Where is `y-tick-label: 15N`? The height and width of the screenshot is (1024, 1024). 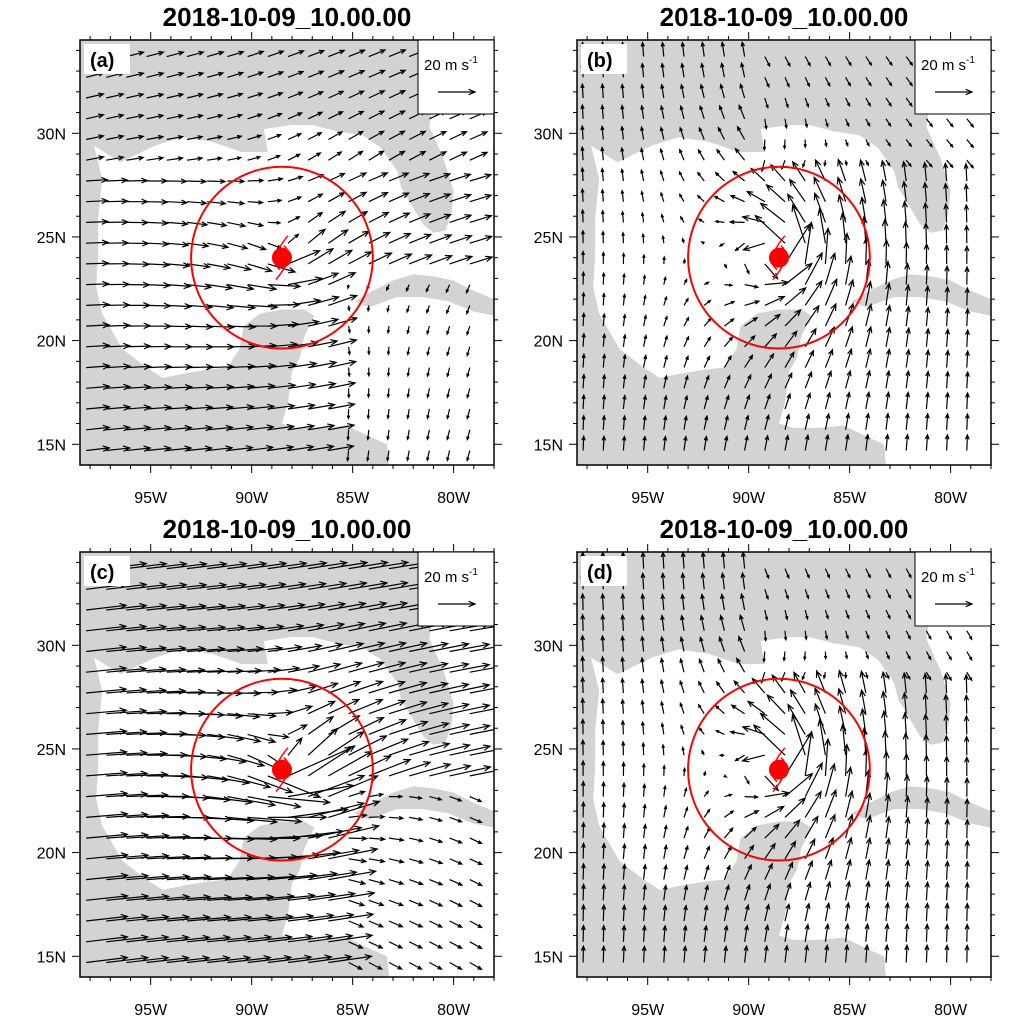 y-tick-label: 15N is located at coordinates (548, 957).